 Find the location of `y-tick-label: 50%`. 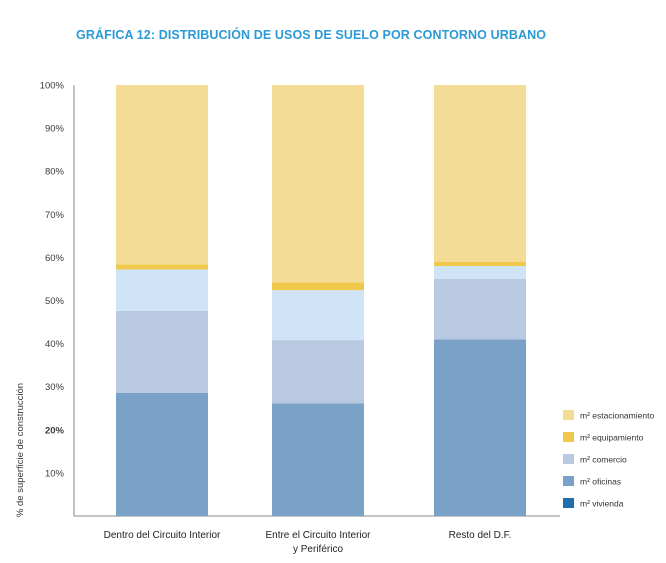

y-tick-label: 50% is located at coordinates (55, 301).